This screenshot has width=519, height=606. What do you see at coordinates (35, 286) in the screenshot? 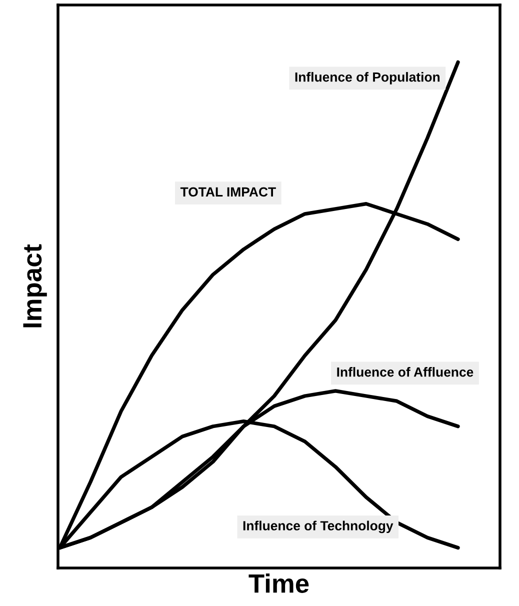
I see `y-axis-title: Impact` at bounding box center [35, 286].